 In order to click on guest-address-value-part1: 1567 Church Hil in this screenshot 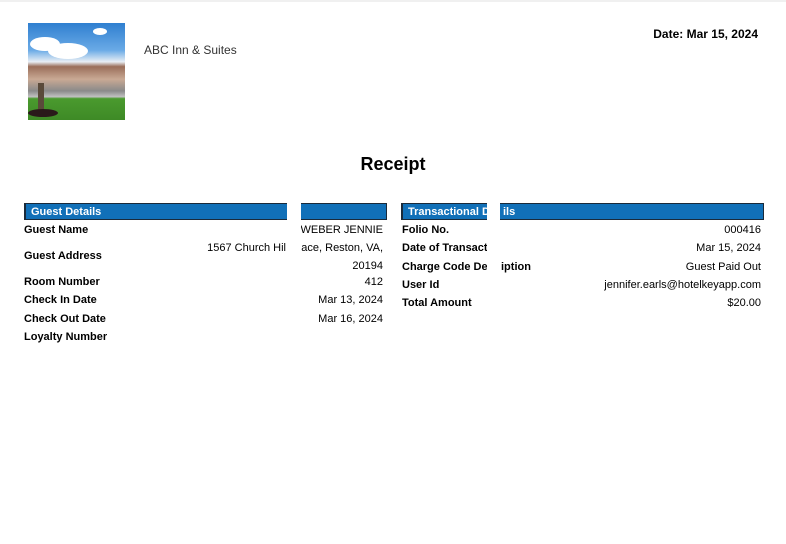, I will do `click(246, 248)`.